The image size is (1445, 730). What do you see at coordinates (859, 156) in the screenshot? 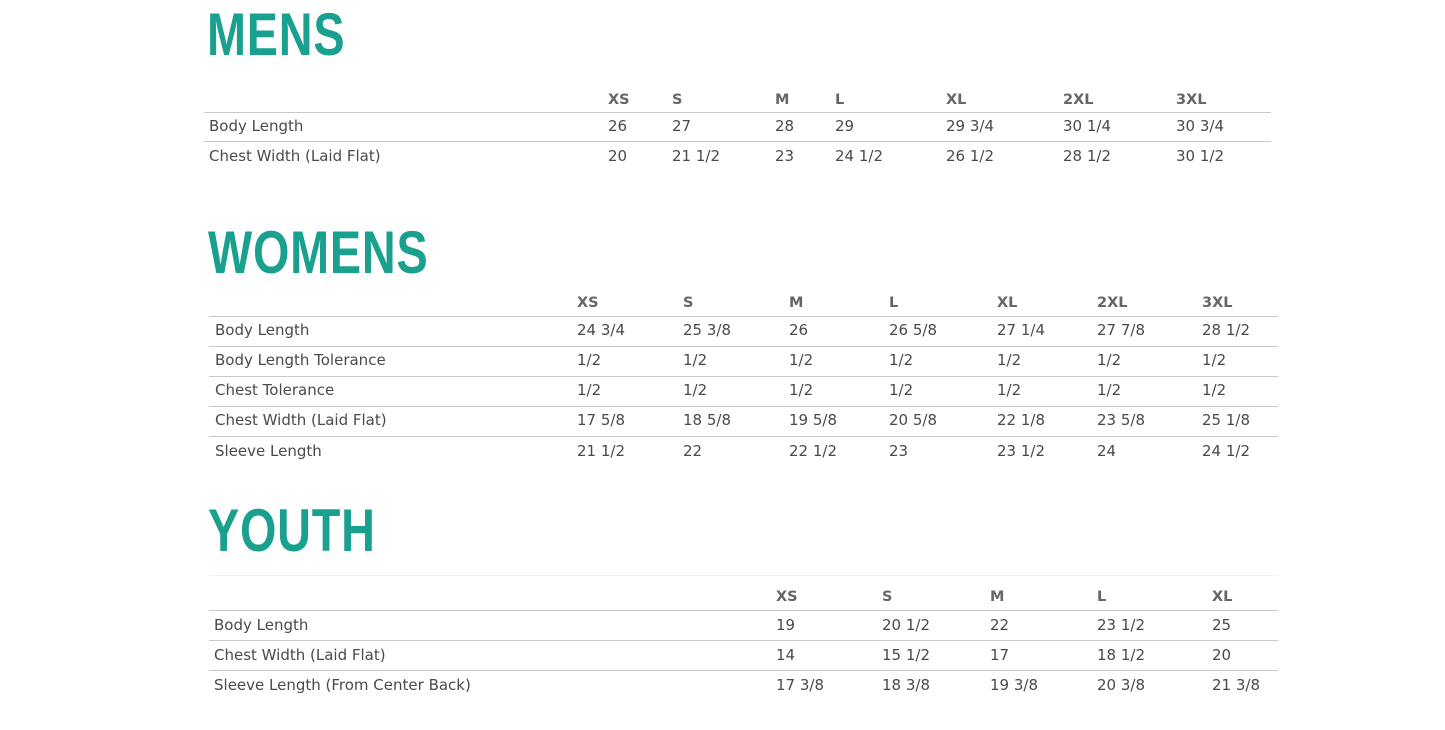
I see `measurement-value: 24 1/2` at bounding box center [859, 156].